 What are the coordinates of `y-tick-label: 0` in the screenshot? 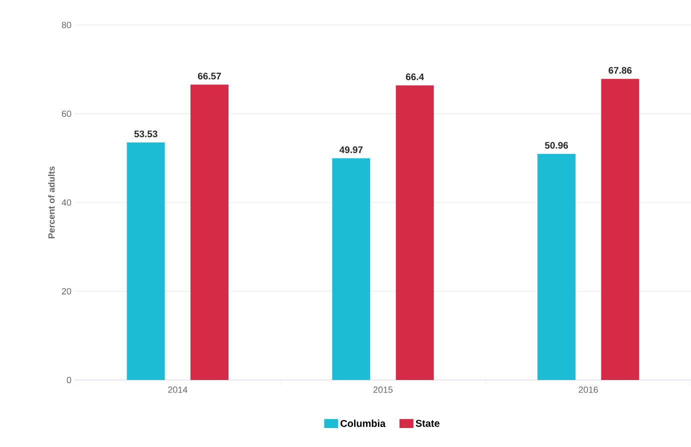 It's located at (69, 380).